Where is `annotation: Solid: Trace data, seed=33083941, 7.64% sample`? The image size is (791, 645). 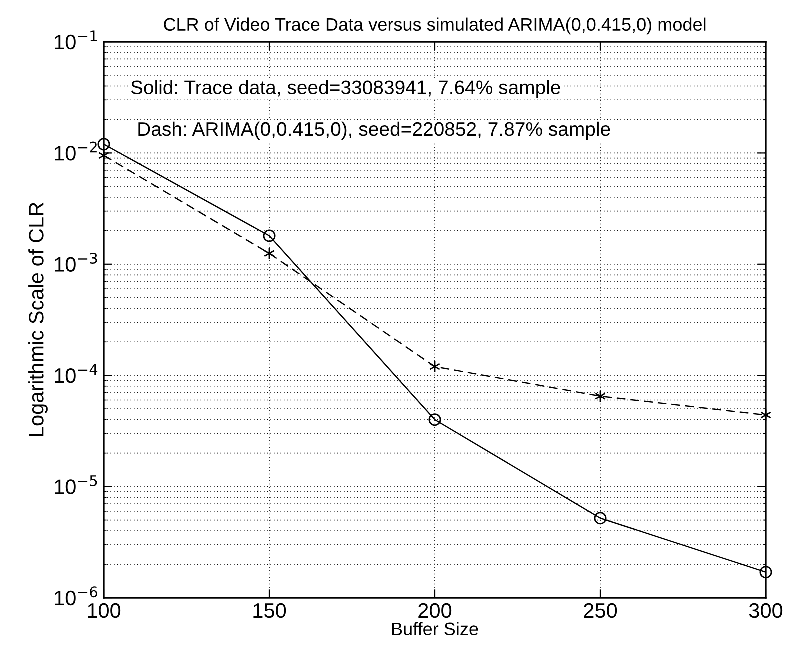
annotation: Solid: Trace data, seed=33083941, 7.64% sample is located at coordinates (345, 89).